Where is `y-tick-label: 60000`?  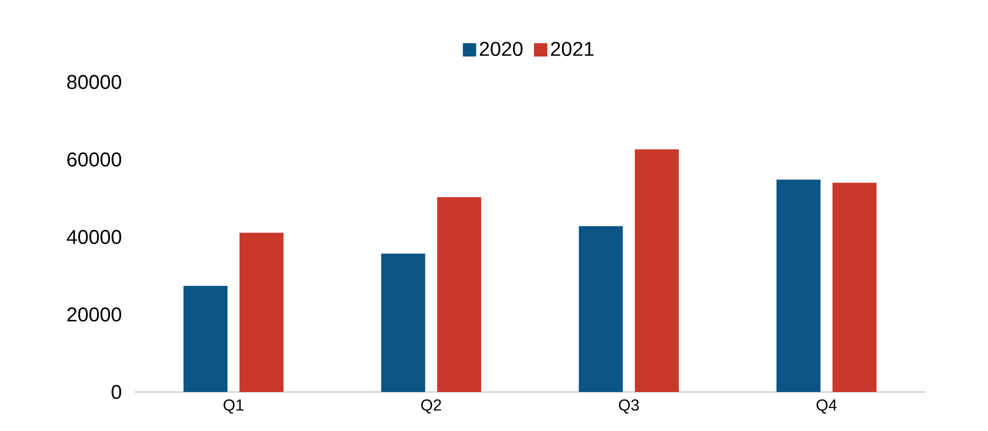
y-tick-label: 60000 is located at coordinates (94, 159).